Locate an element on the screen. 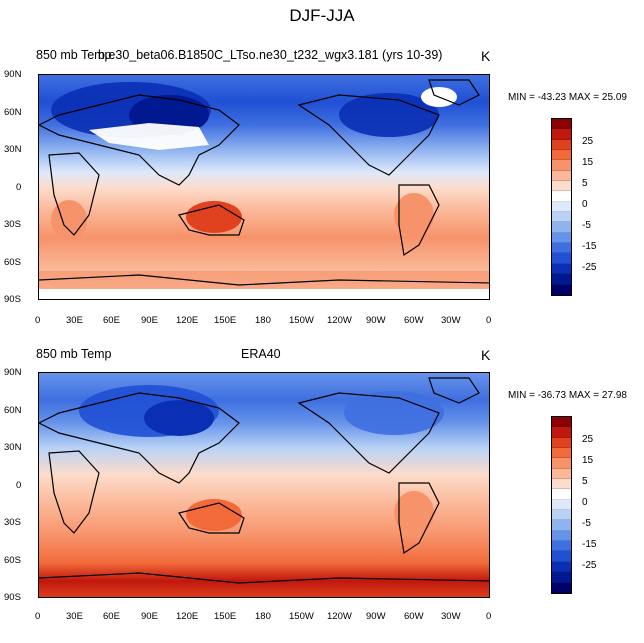 The width and height of the screenshot is (644, 643). colorbar-label: 15 is located at coordinates (588, 162).